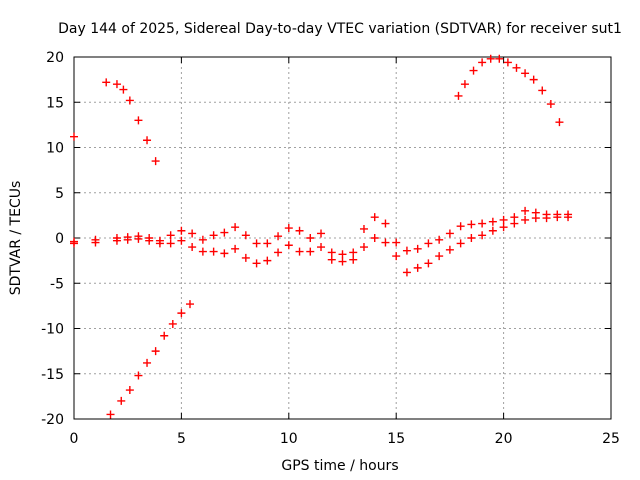 This screenshot has height=480, width=640. Describe the element at coordinates (55, 149) in the screenshot. I see `y-tick-label: 10` at that location.